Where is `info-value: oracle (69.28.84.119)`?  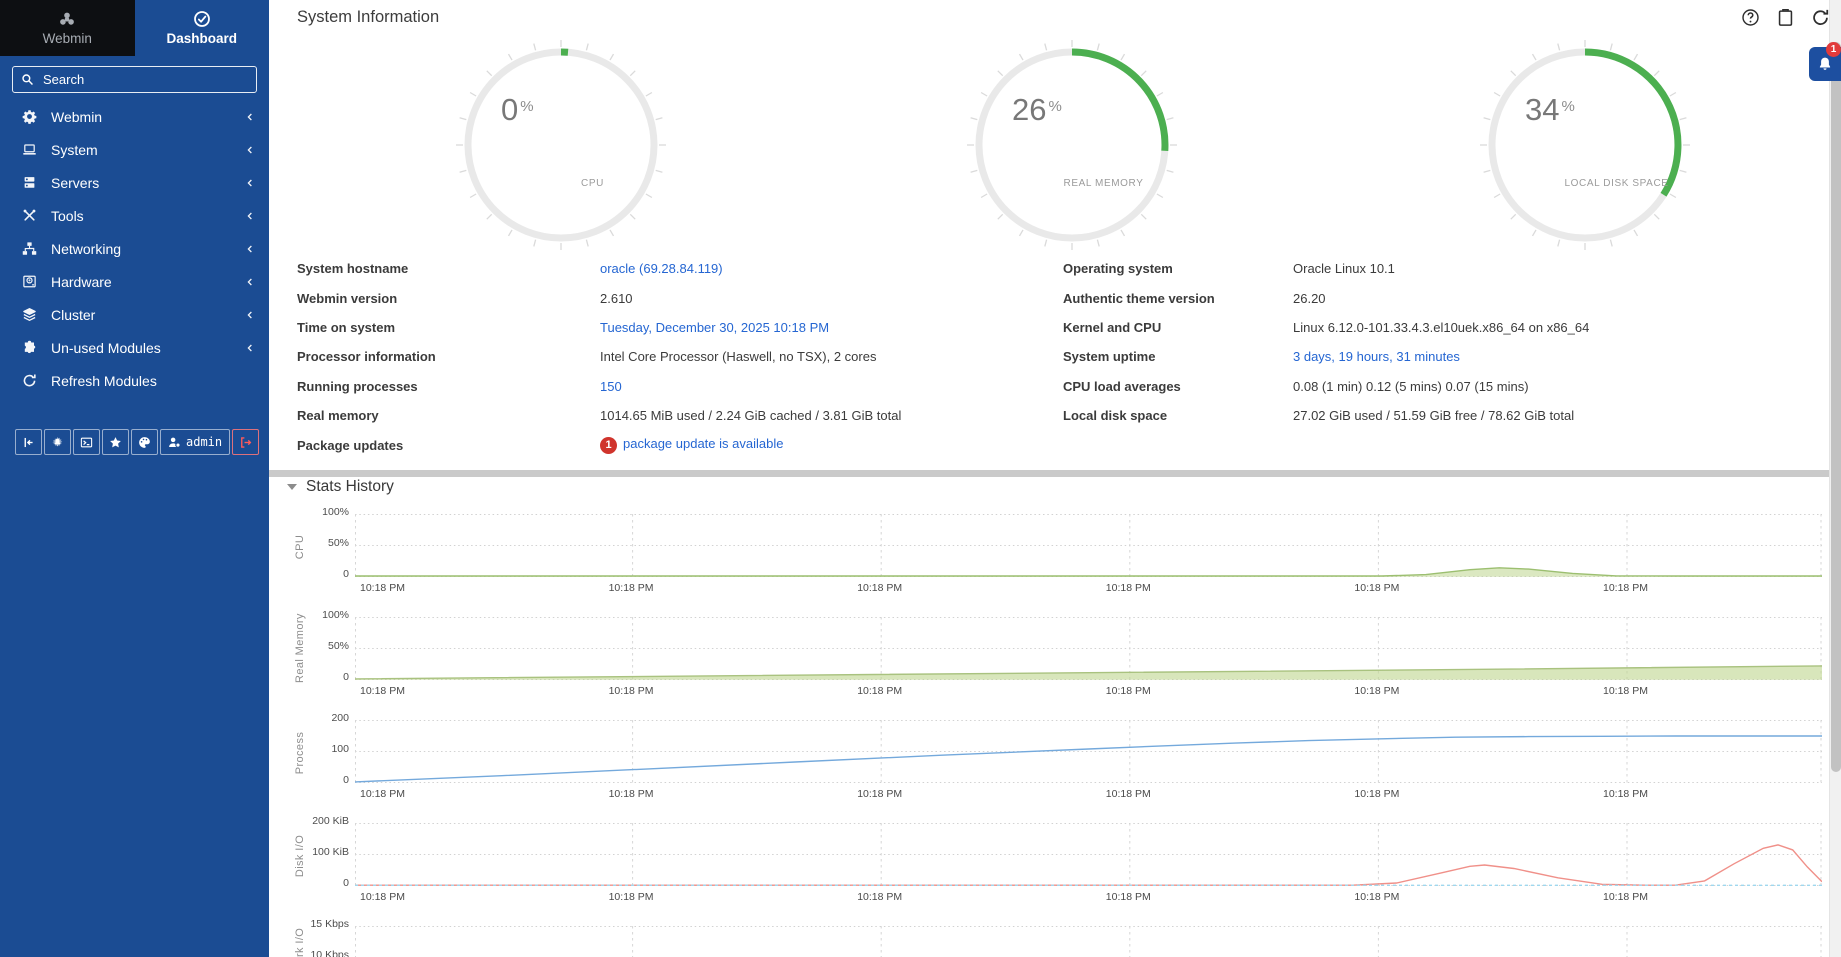 info-value: oracle (69.28.84.119) is located at coordinates (661, 268).